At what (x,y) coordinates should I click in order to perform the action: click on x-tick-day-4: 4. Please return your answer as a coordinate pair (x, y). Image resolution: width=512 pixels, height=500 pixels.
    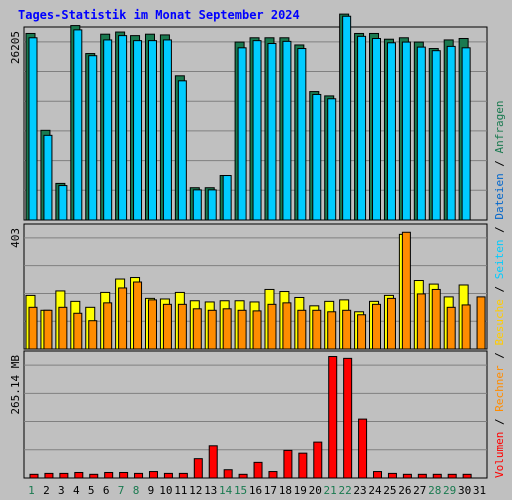
    Looking at the image, I should click on (76, 490).